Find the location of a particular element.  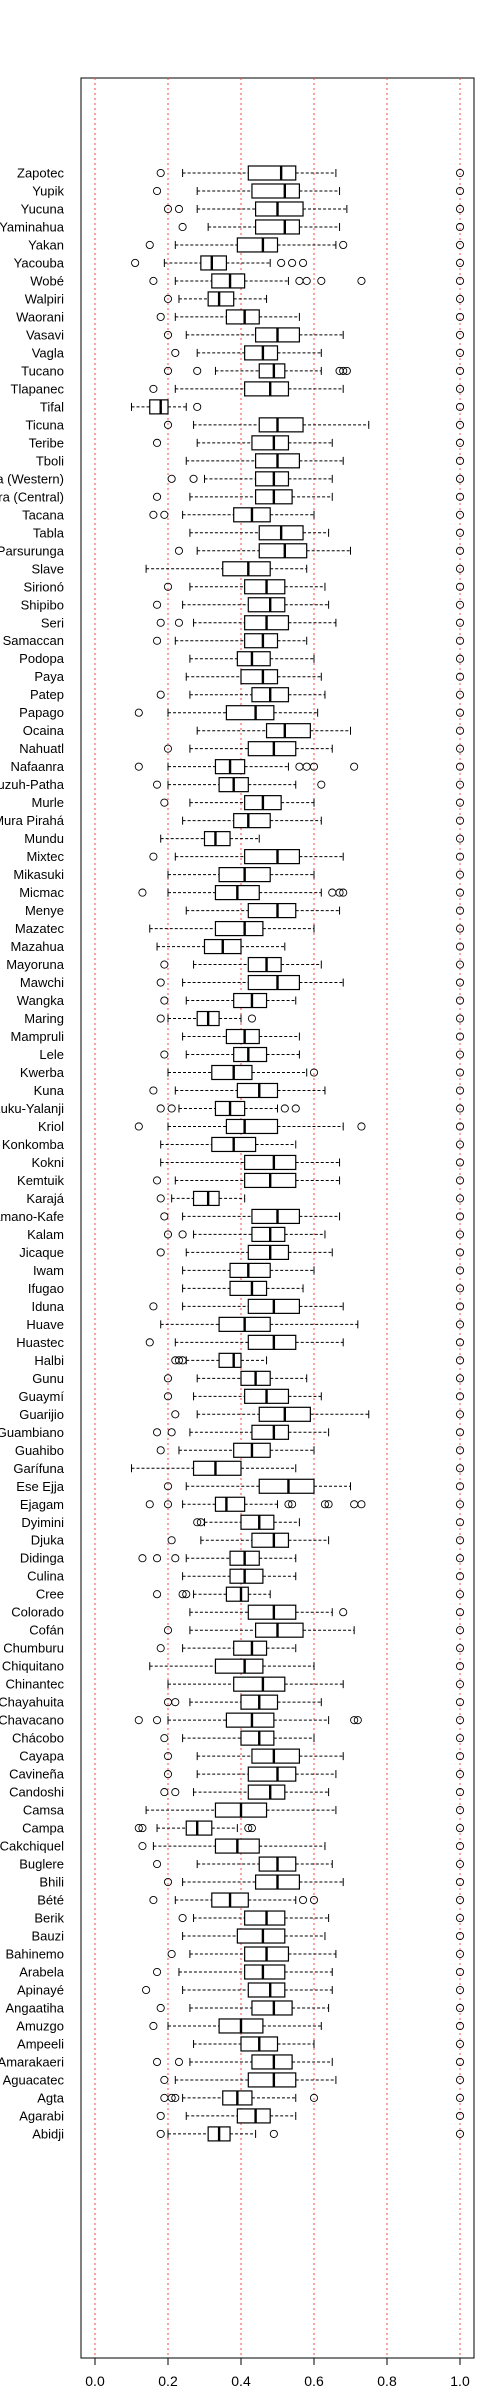

category-label: Tifal is located at coordinates (52, 406).